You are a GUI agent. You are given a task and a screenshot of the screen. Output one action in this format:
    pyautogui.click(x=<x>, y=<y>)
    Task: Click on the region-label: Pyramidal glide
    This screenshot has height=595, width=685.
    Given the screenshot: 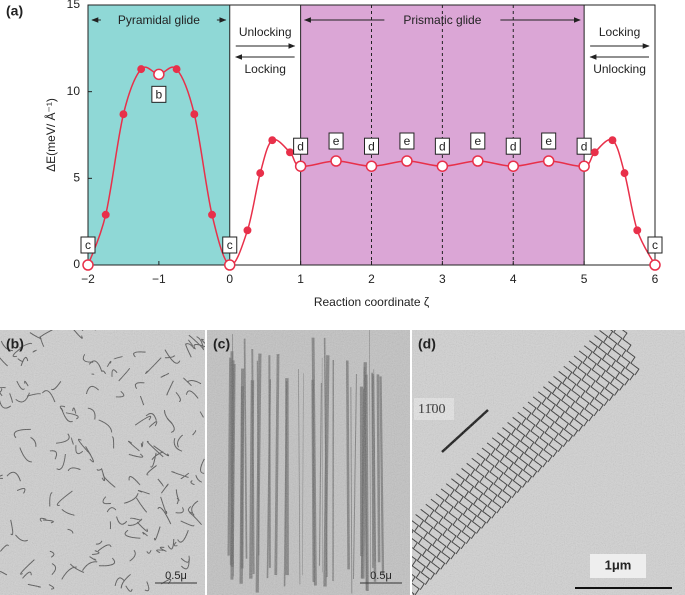 What is the action you would take?
    pyautogui.click(x=159, y=20)
    